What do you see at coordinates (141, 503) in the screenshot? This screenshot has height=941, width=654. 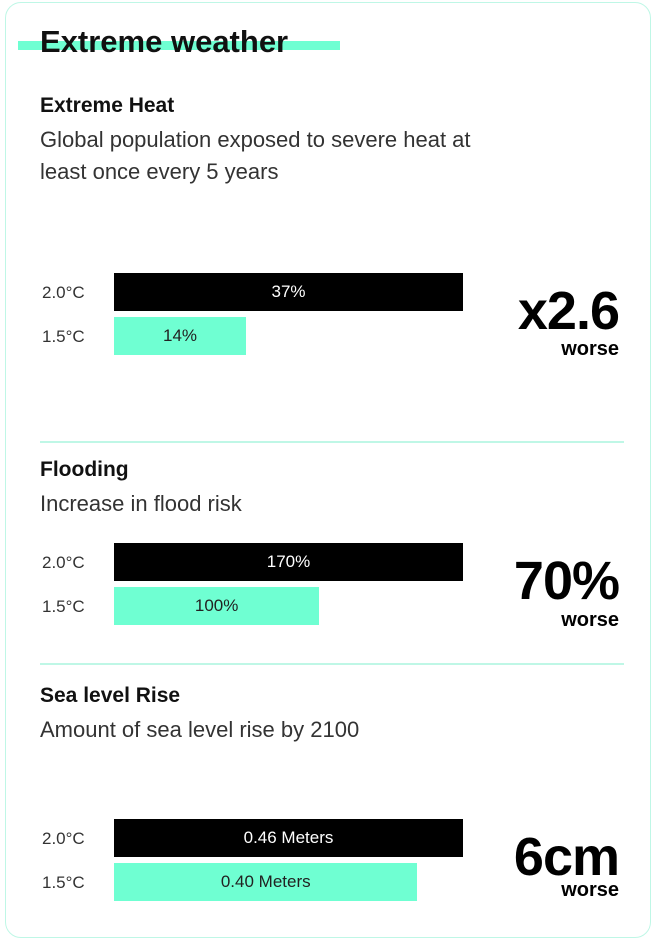 I see `chart-subtitle: Increase in flood risk` at bounding box center [141, 503].